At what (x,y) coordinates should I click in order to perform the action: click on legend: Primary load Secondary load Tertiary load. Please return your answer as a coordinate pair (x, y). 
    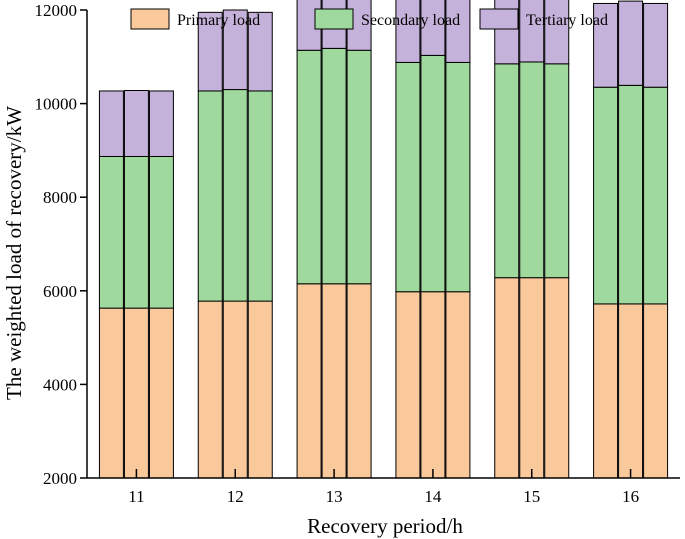
    Looking at the image, I should click on (369, 19).